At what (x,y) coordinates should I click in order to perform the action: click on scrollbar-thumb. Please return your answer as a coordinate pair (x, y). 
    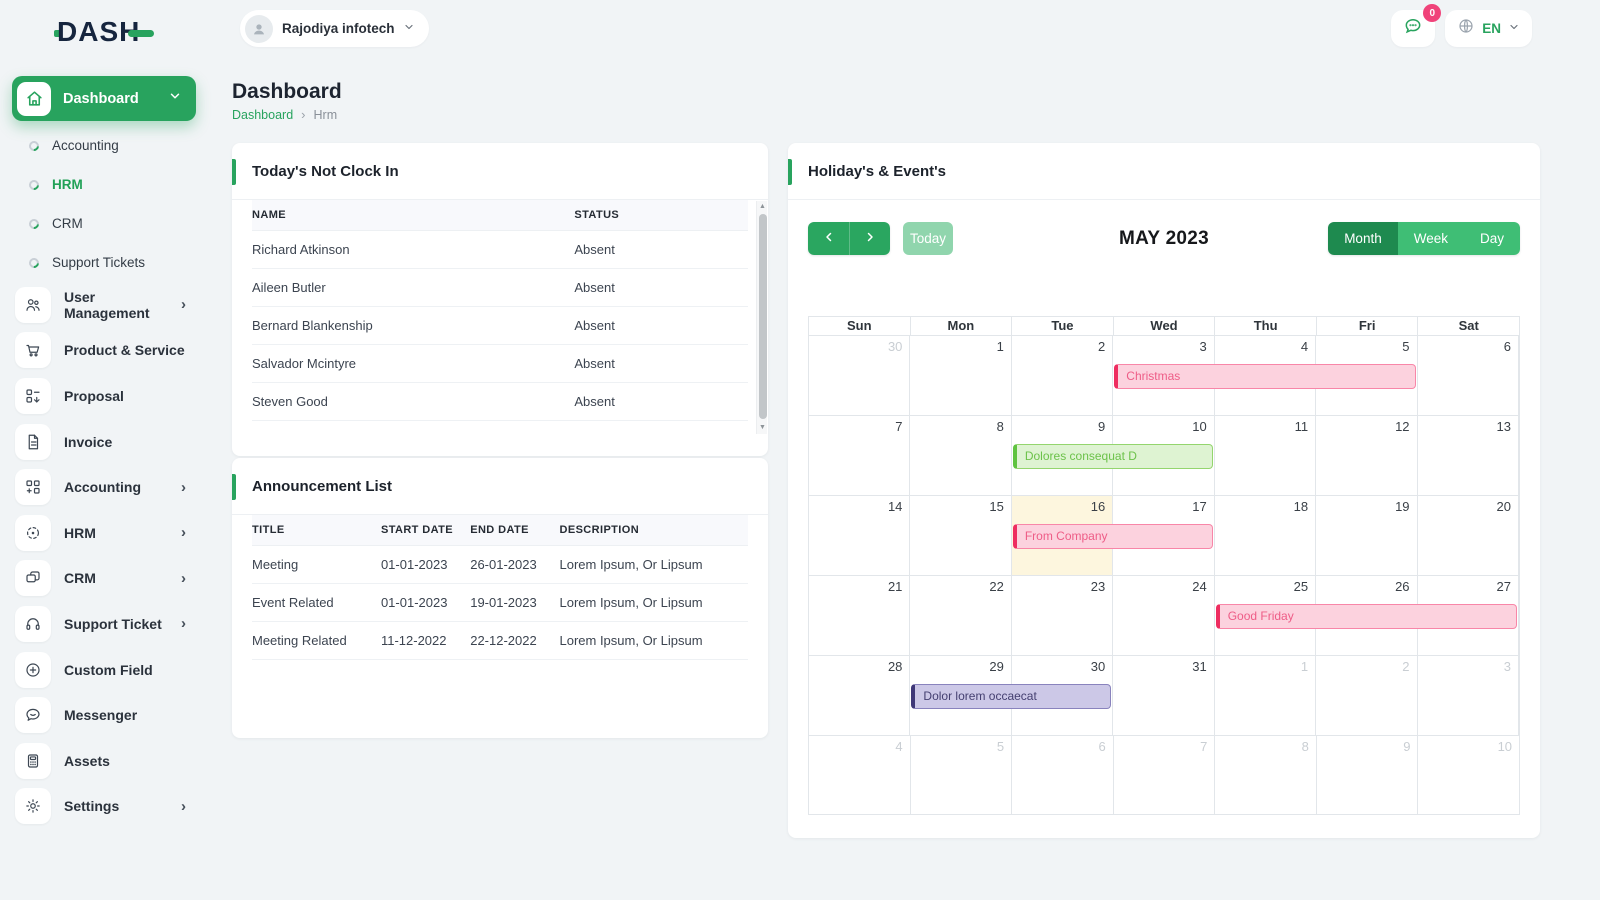
    Looking at the image, I should click on (762, 316).